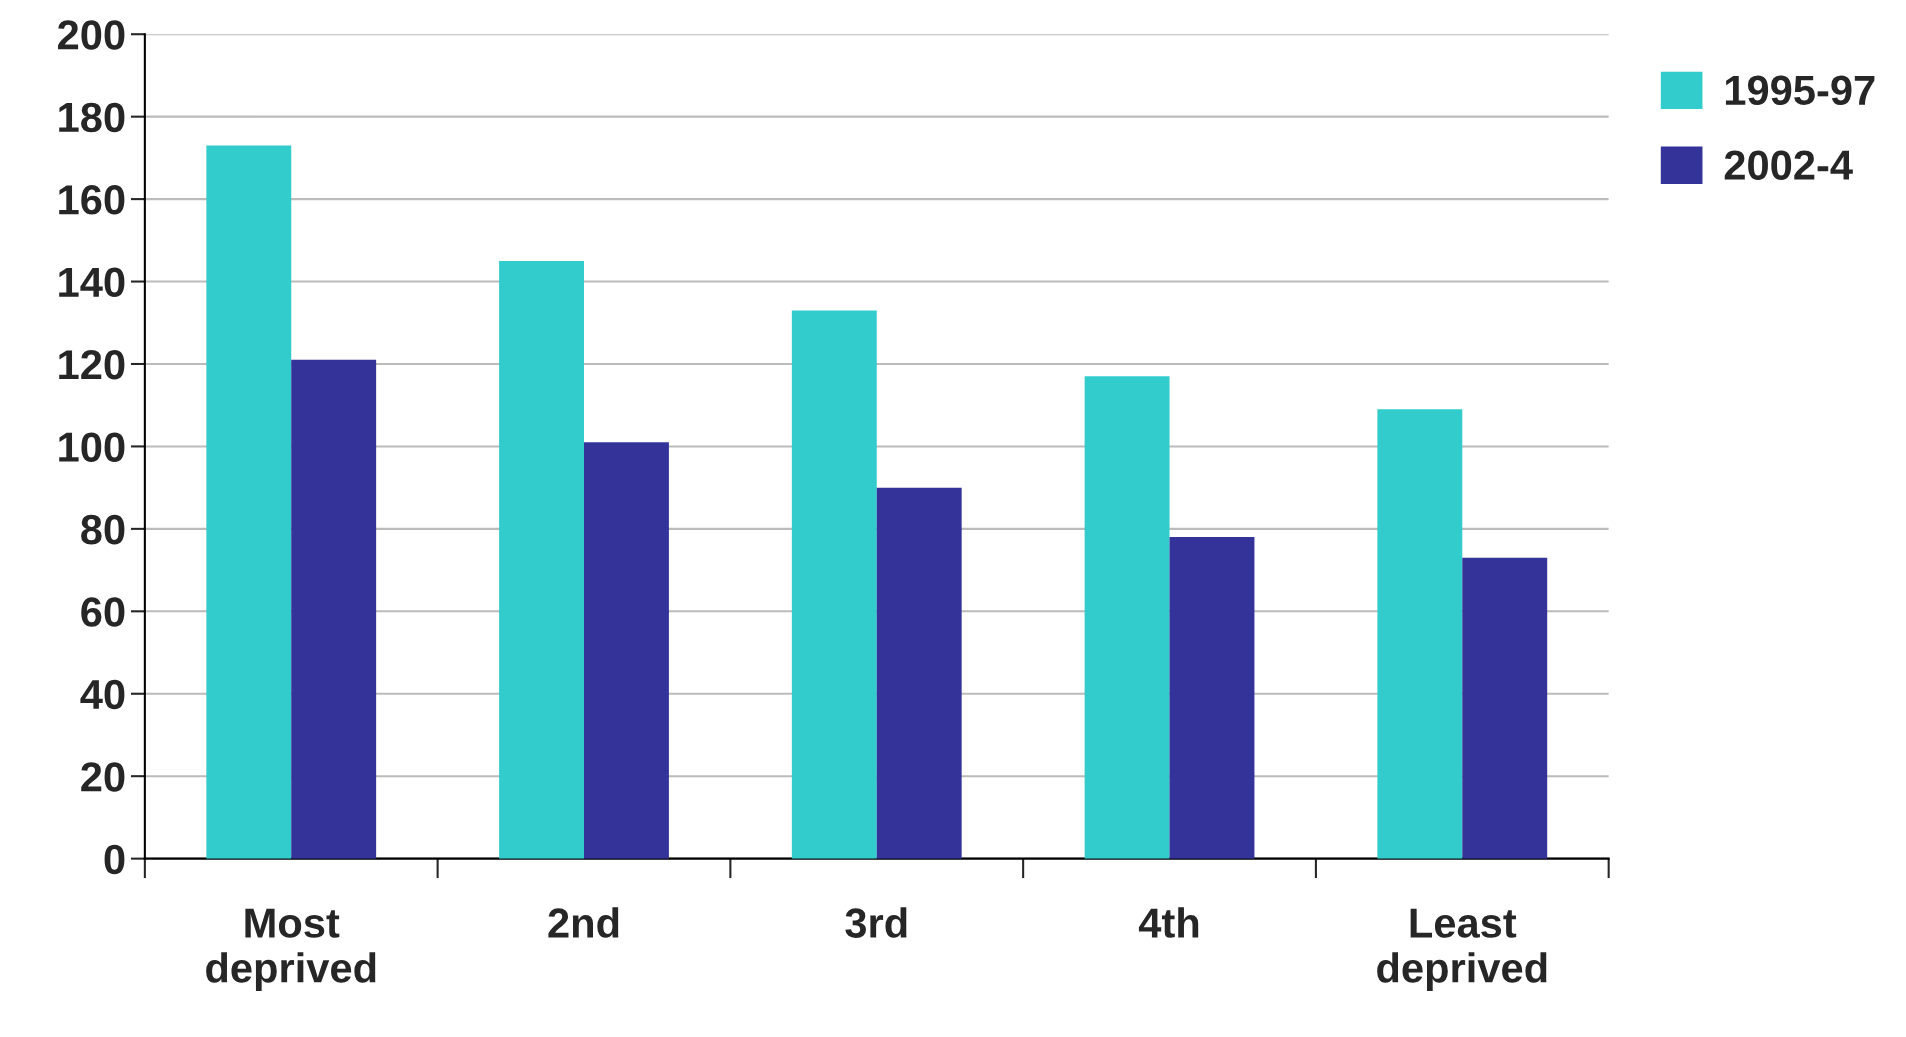  What do you see at coordinates (291, 949) in the screenshot?
I see `x-tick-label: Most deprived` at bounding box center [291, 949].